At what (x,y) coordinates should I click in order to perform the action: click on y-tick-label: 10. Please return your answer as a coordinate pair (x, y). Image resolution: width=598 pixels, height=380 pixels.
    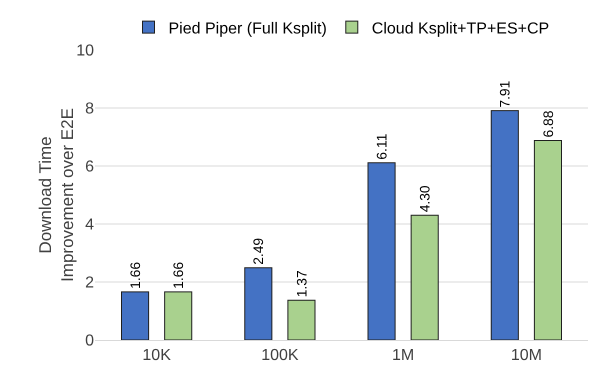
    Looking at the image, I should click on (85, 51).